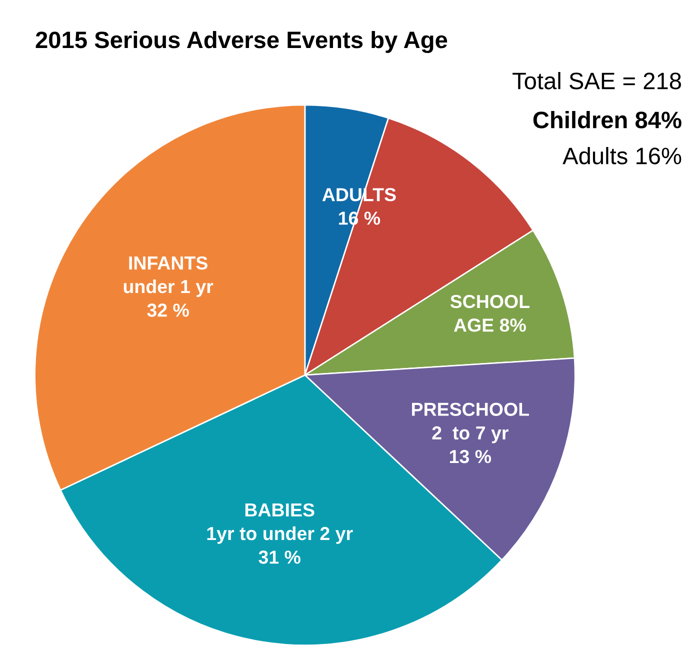  I want to click on text: Total SAE = 218, so click(596, 81).